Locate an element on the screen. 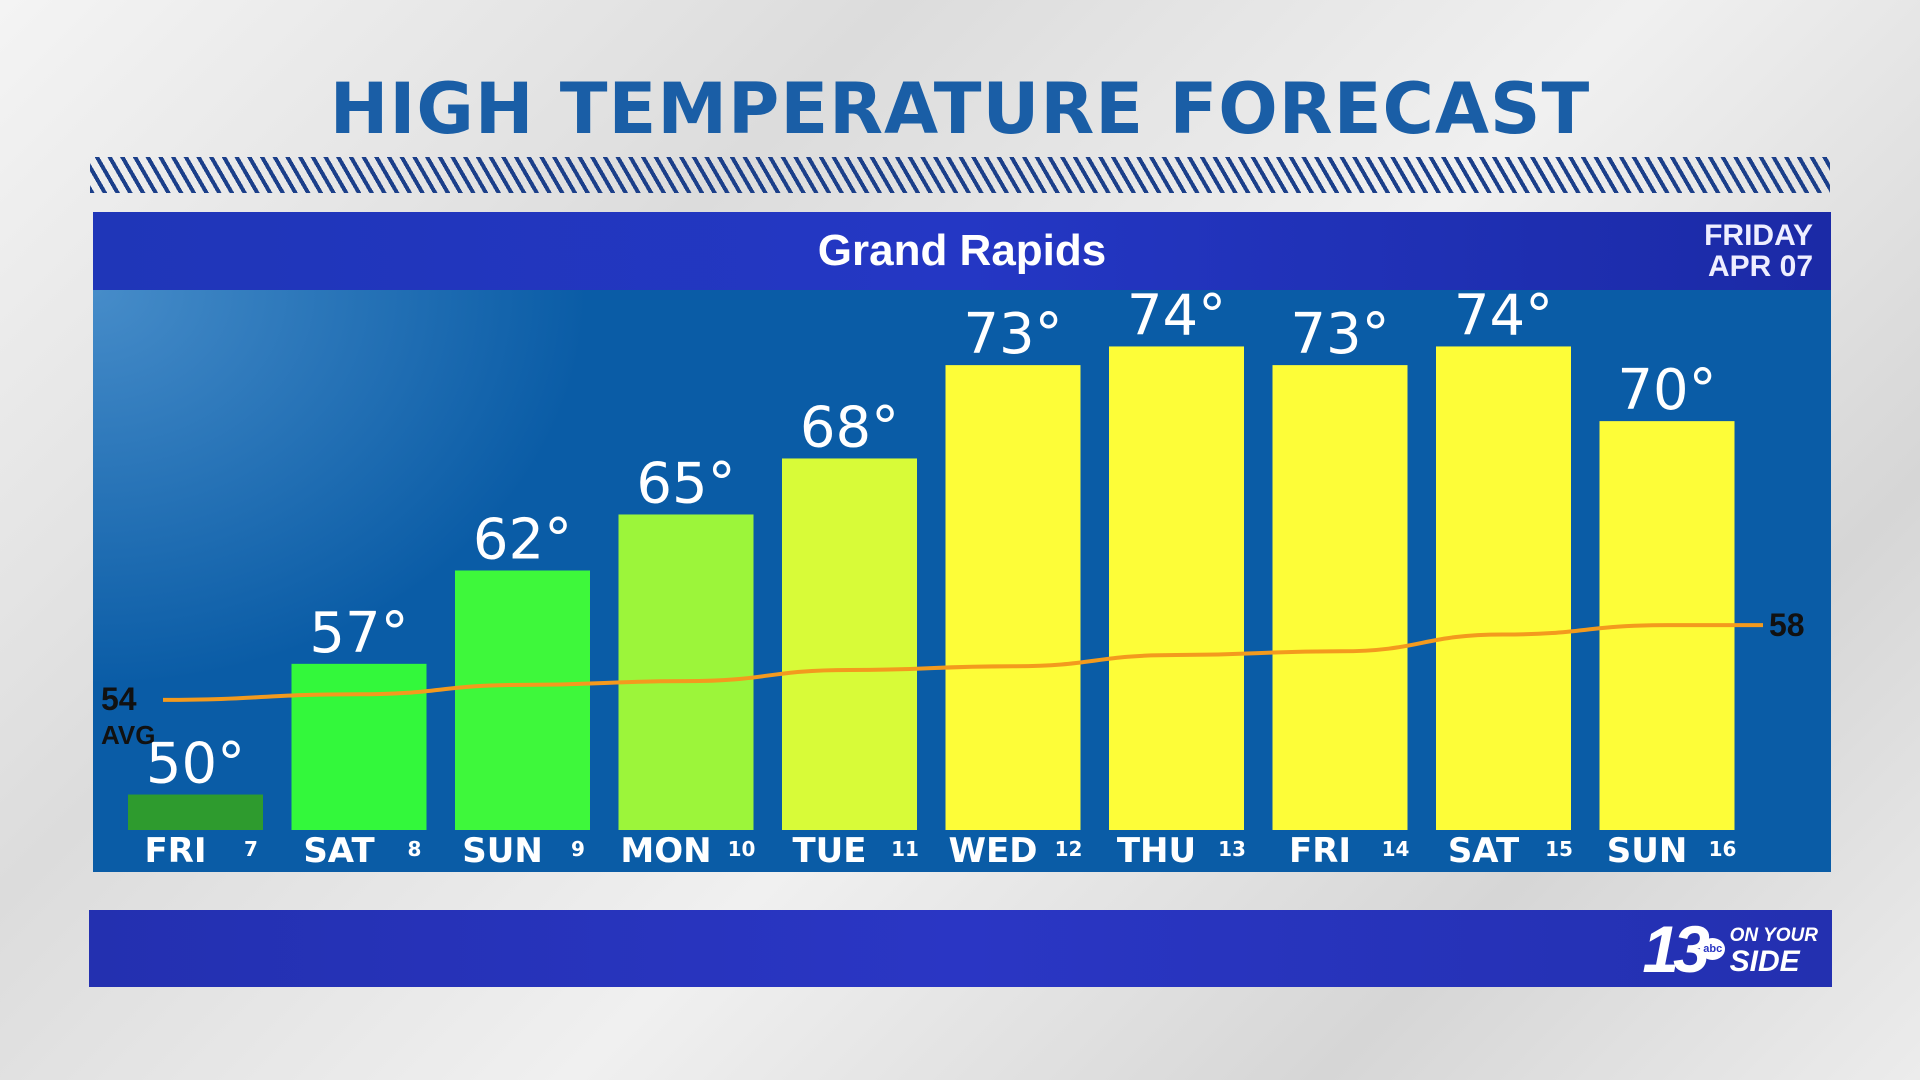  bottom-bar: 13 abc ON YOUR SIDE is located at coordinates (960, 948).